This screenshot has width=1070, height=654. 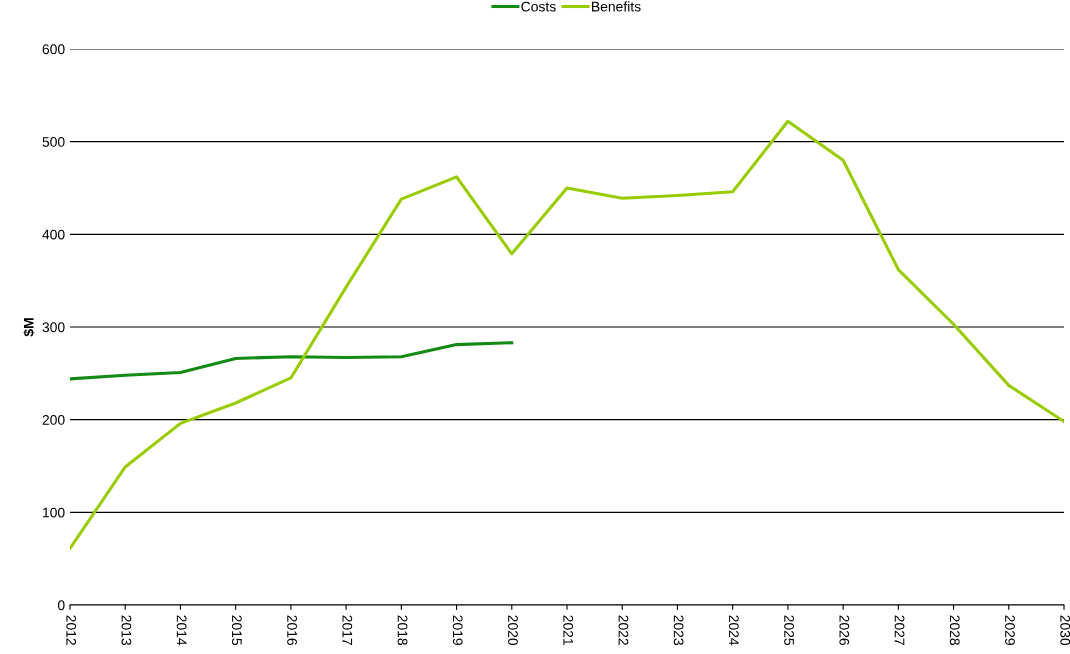 I want to click on legend-label: Benefits, so click(x=616, y=6).